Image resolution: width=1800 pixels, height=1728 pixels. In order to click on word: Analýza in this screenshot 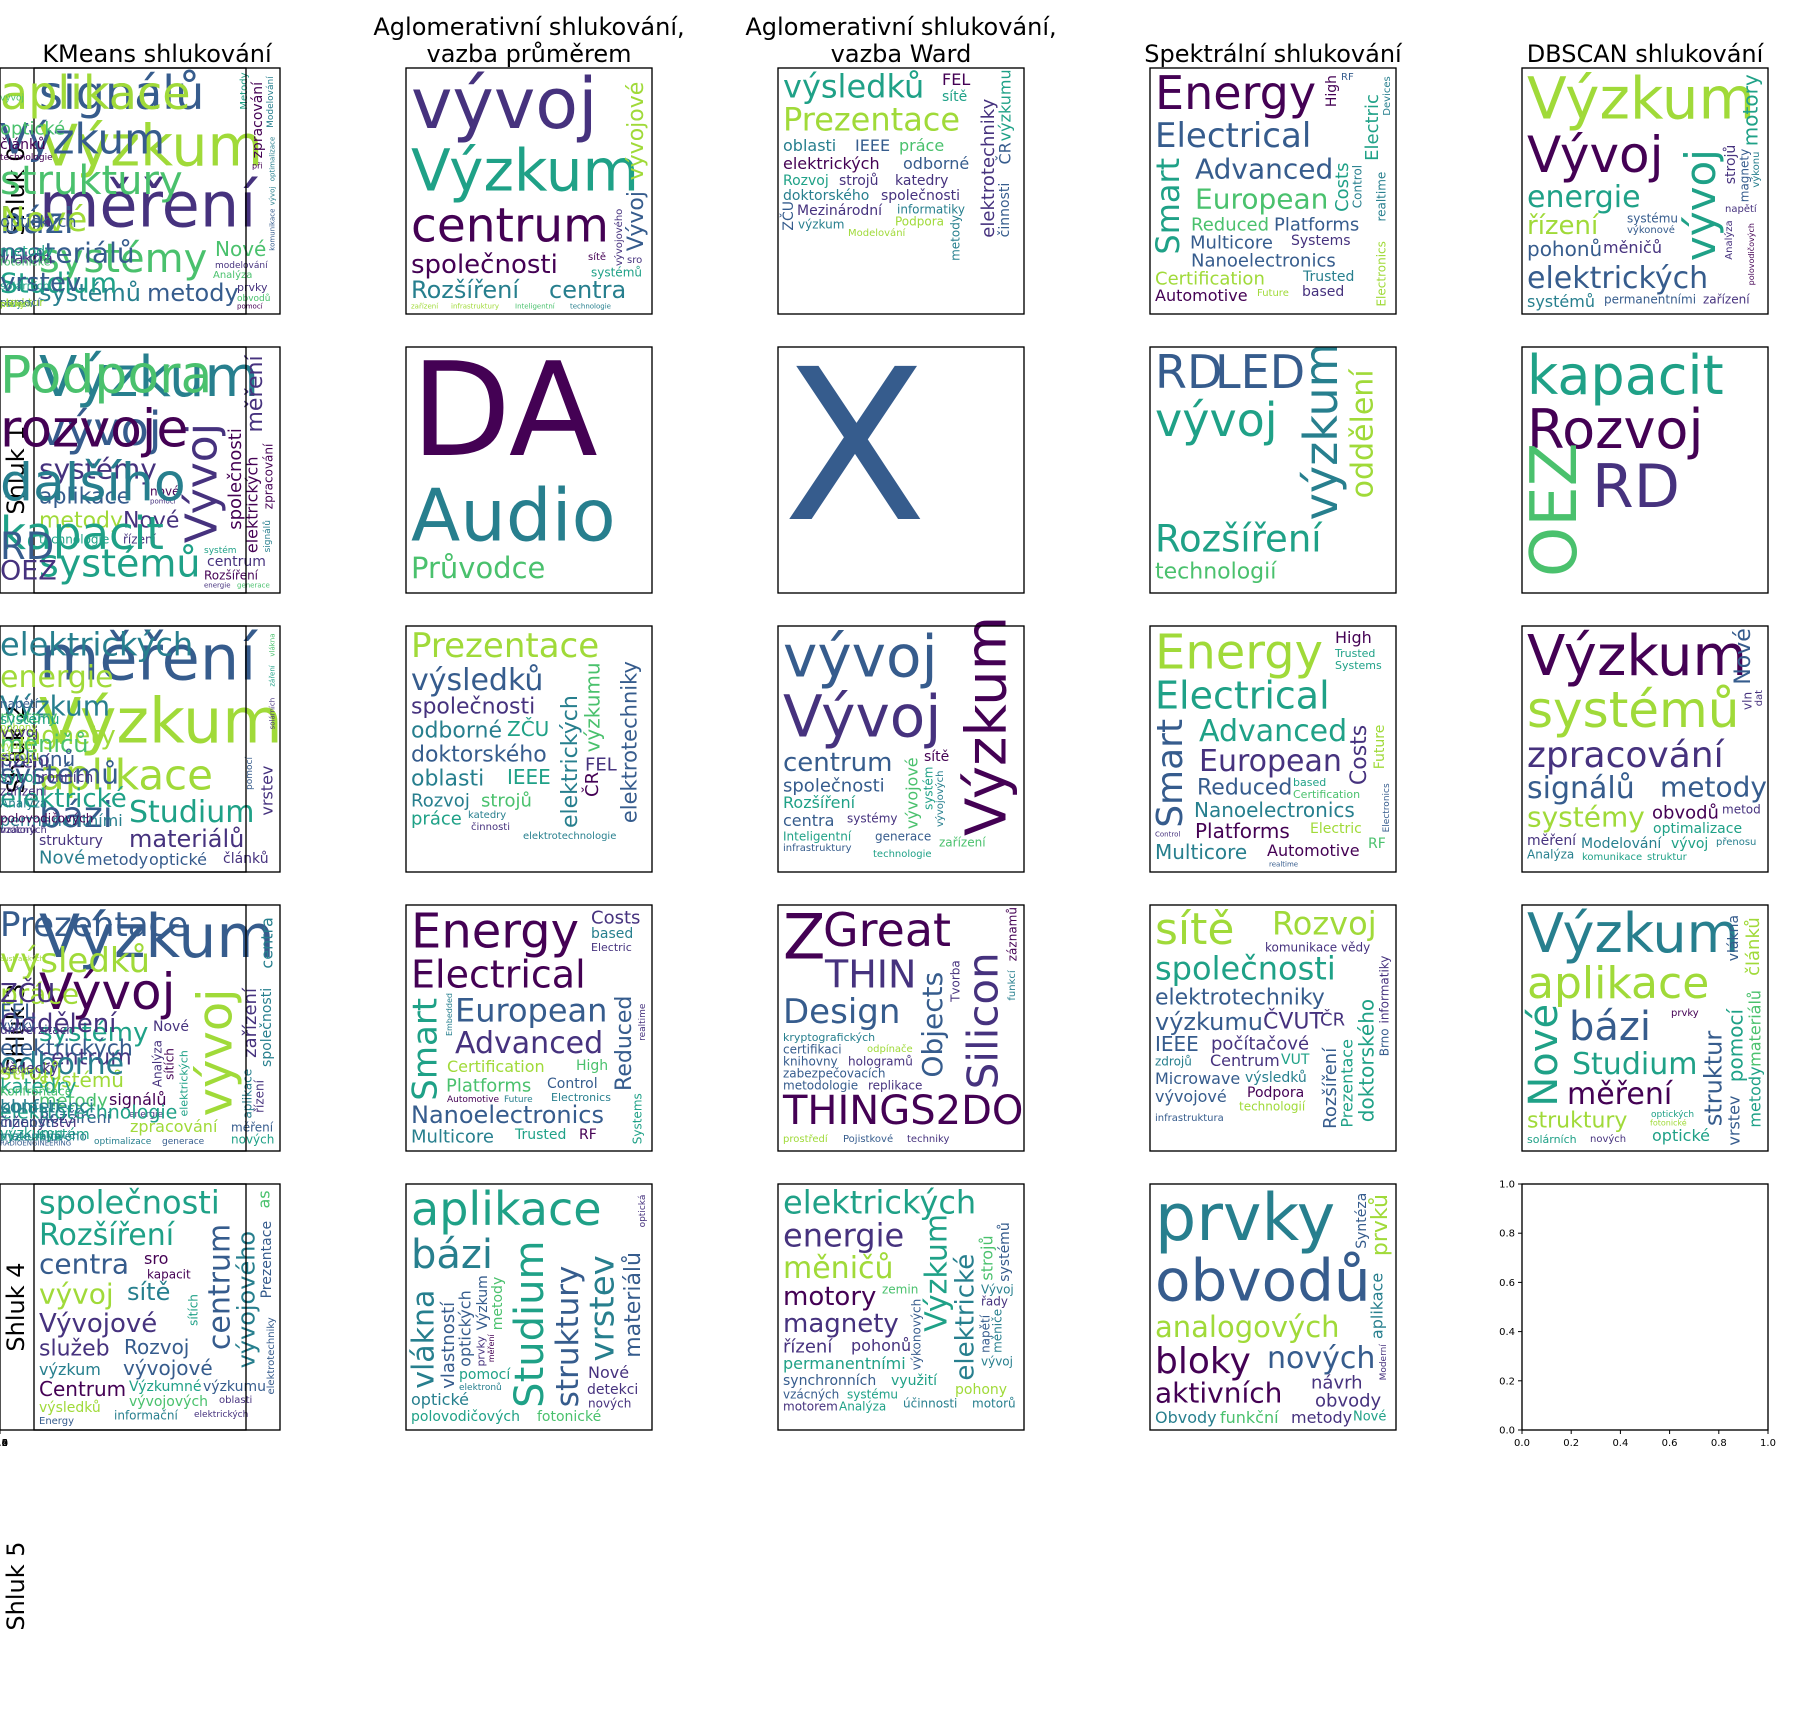, I will do `click(232, 275)`.